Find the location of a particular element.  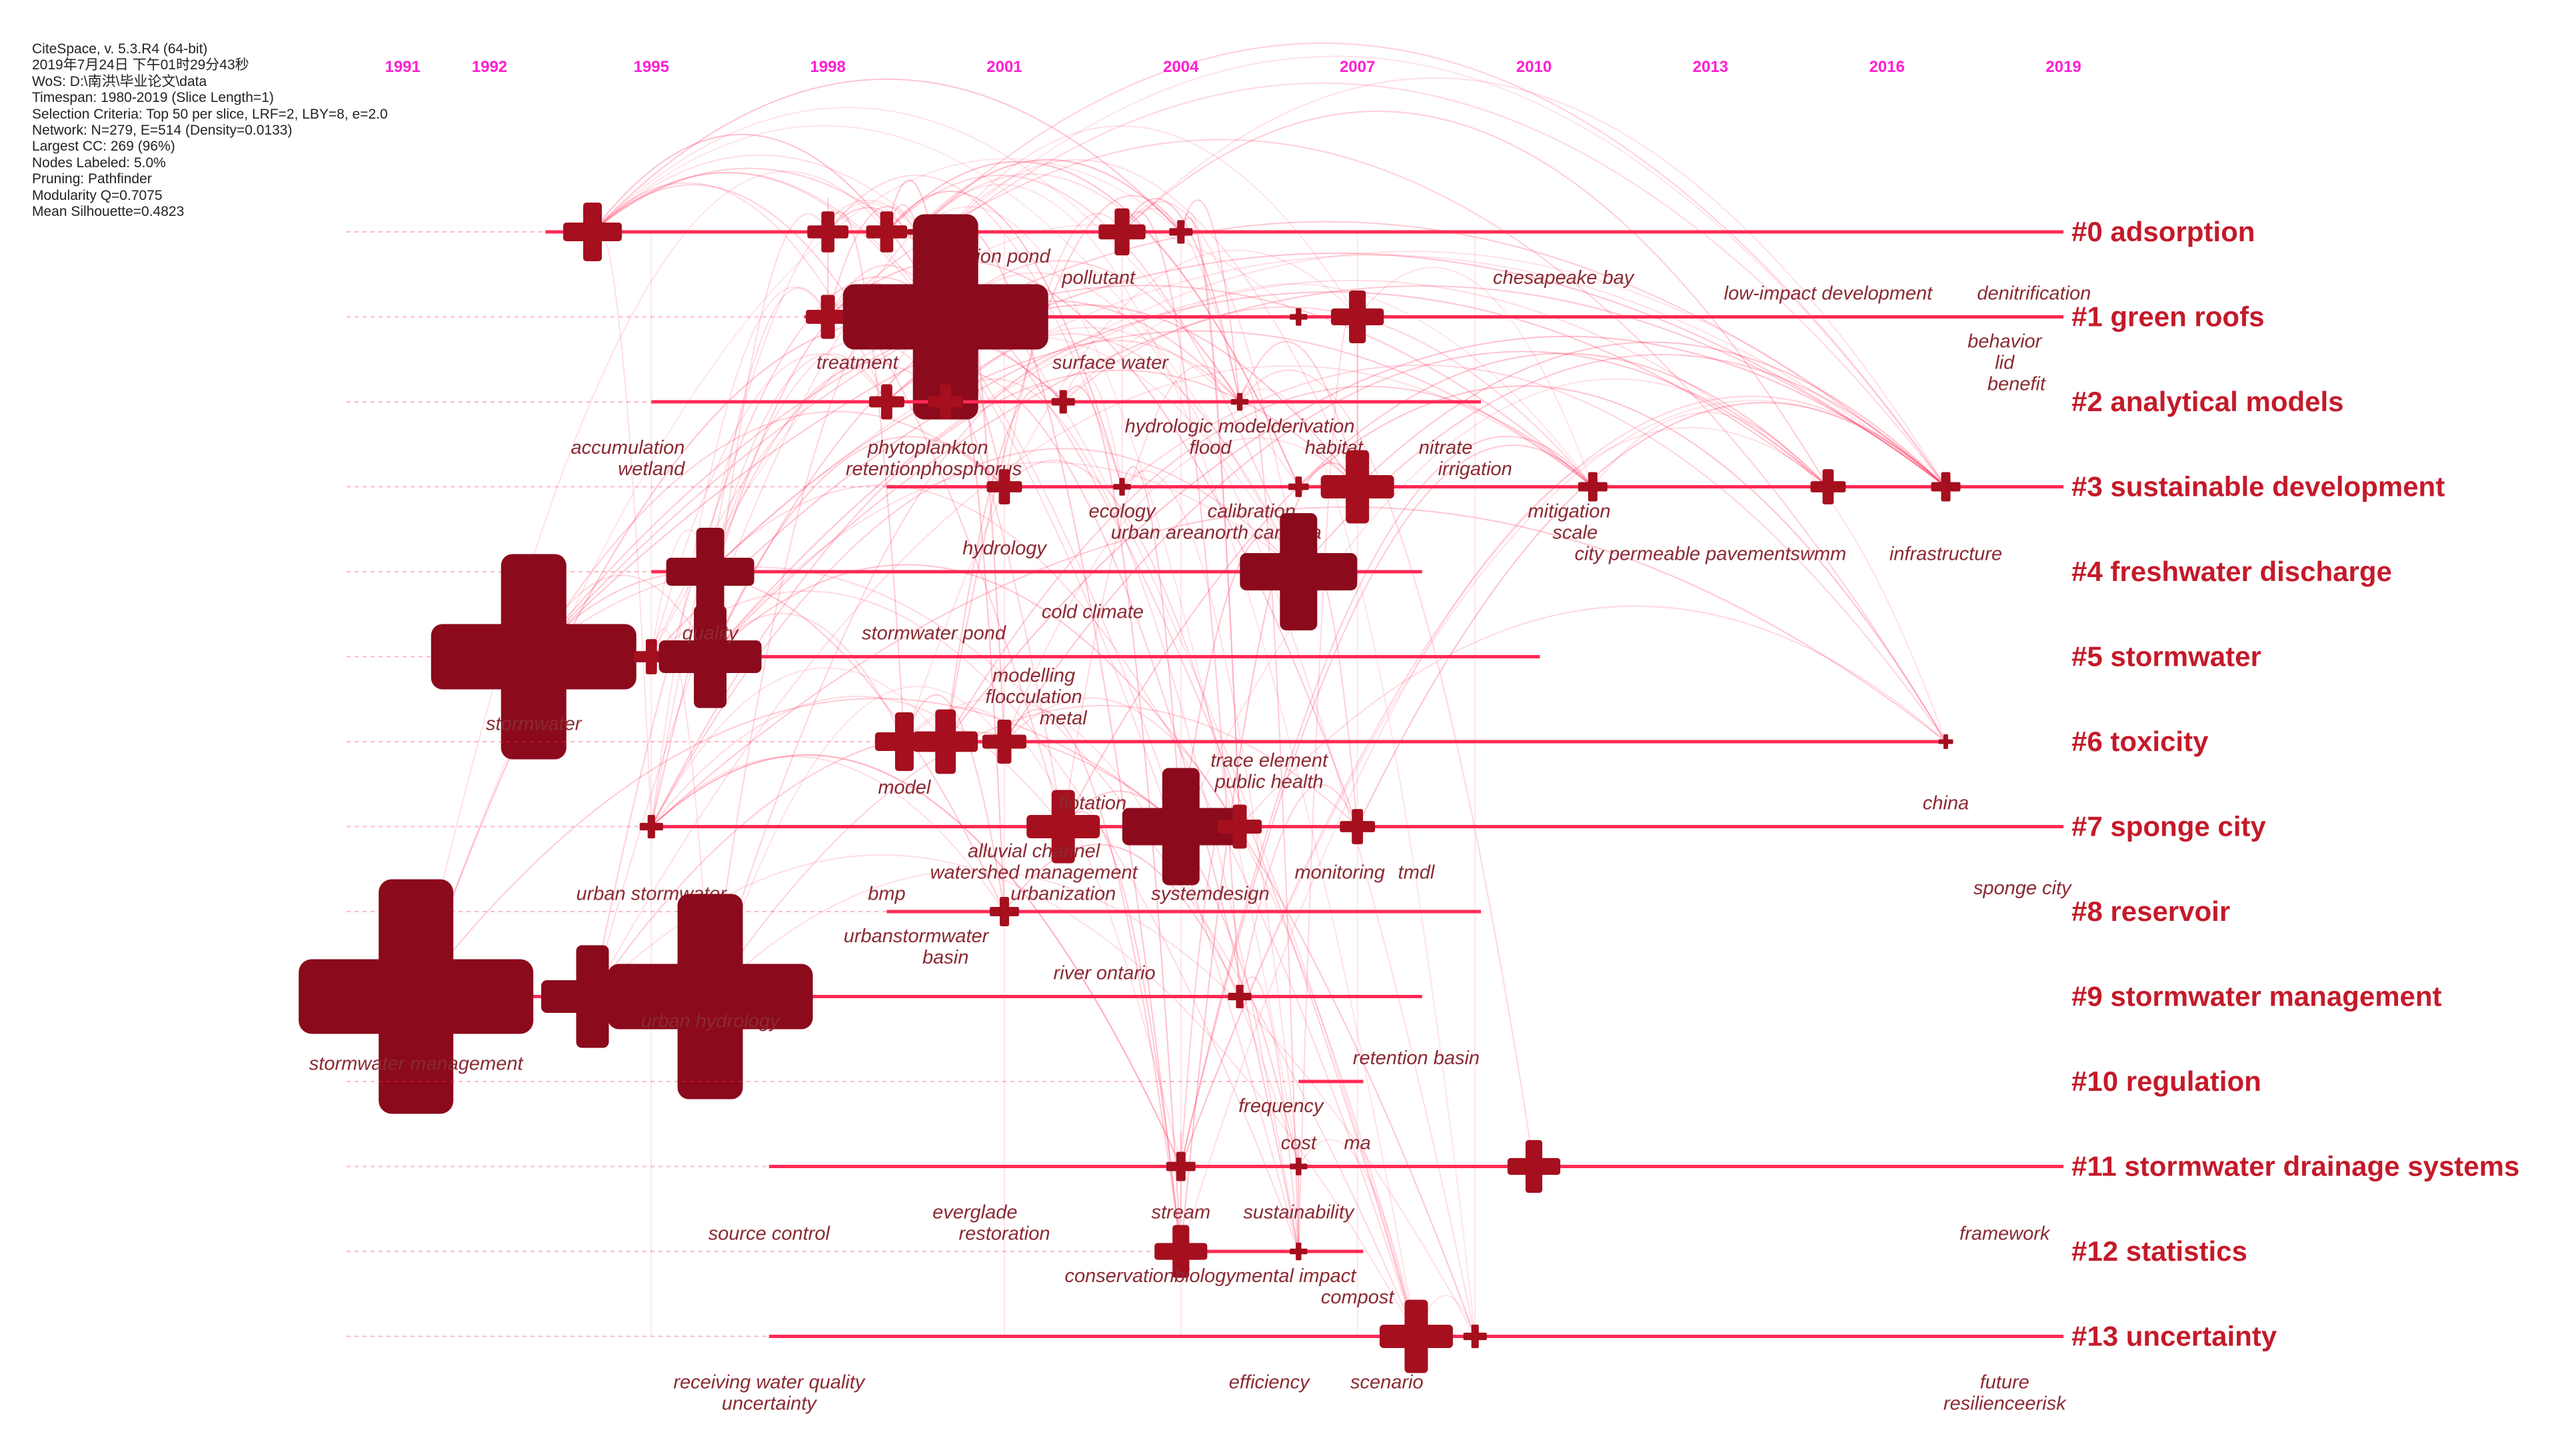

cluster-label: #10 regulation is located at coordinates (2166, 1081).